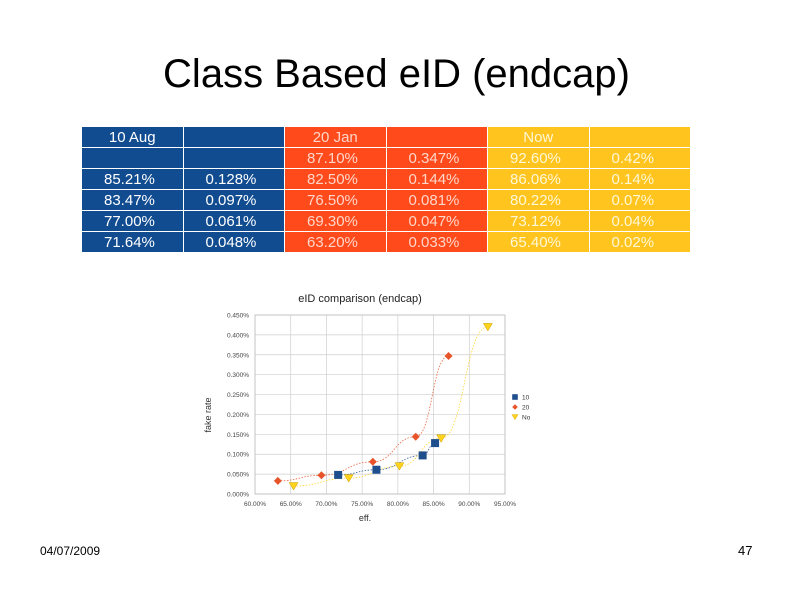 The width and height of the screenshot is (793, 596). I want to click on table-cell: 0.144%, so click(436, 179).